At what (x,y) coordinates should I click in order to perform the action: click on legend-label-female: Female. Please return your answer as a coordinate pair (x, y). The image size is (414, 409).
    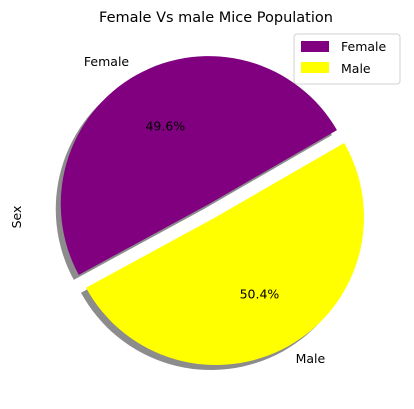
    Looking at the image, I should click on (364, 46).